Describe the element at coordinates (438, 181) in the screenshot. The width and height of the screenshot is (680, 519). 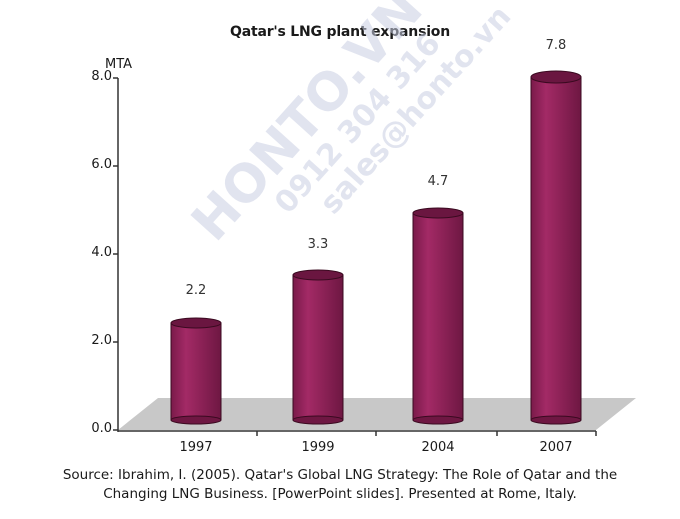
I see `bar-value-label: 4.7` at that location.